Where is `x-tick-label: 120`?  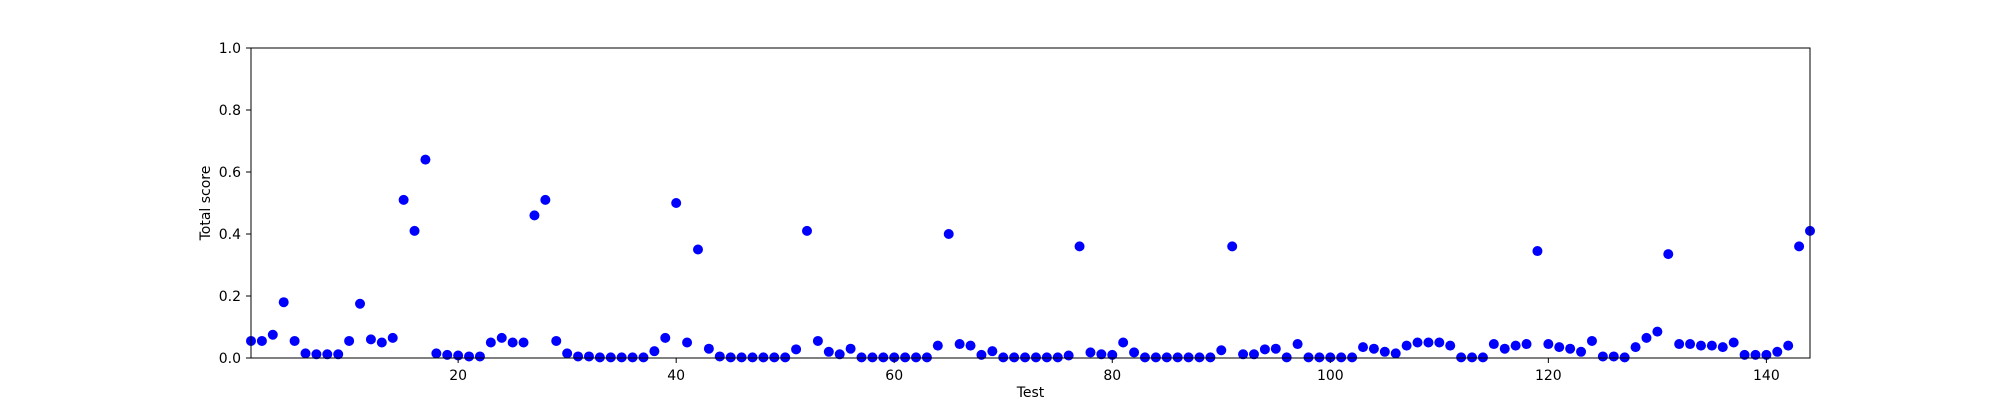
x-tick-label: 120 is located at coordinates (1548, 376).